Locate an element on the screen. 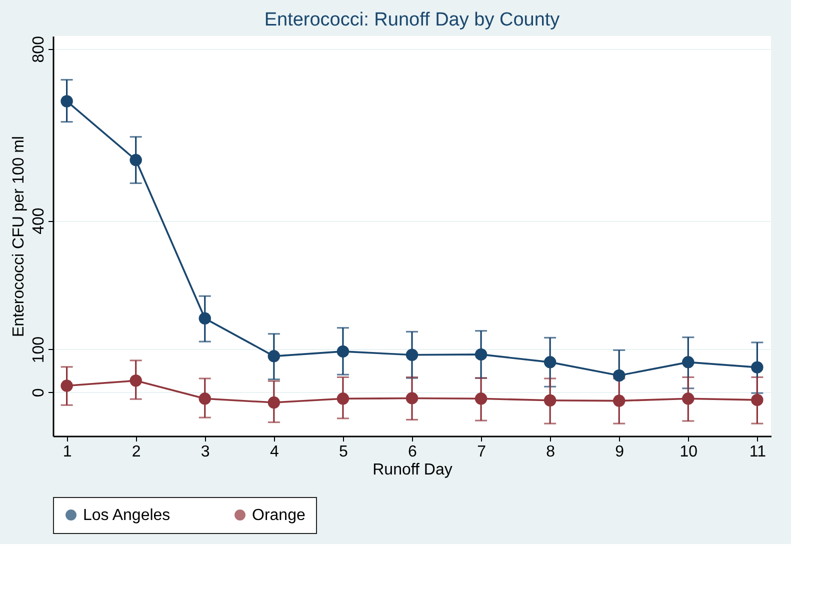 Image resolution: width=838 pixels, height=616 pixels. x-tick-label: 6 is located at coordinates (413, 452).